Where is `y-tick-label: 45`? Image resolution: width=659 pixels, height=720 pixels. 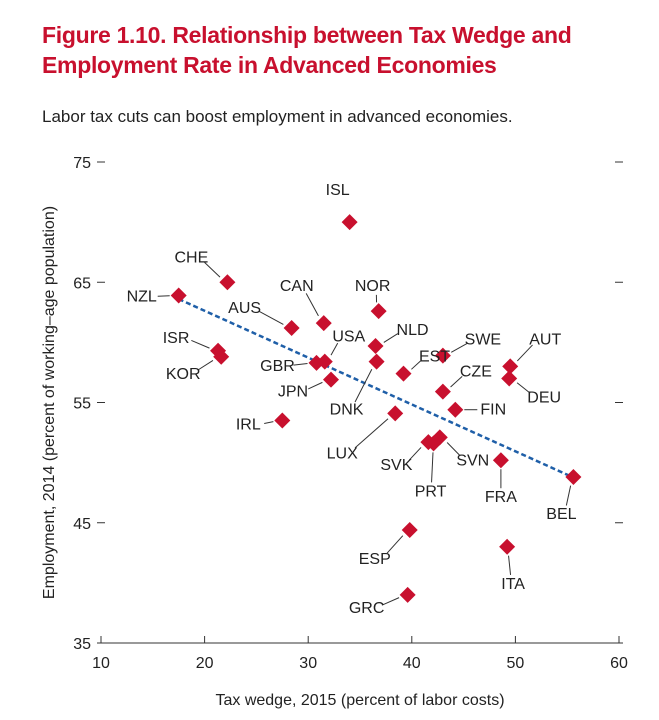 y-tick-label: 45 is located at coordinates (82, 524).